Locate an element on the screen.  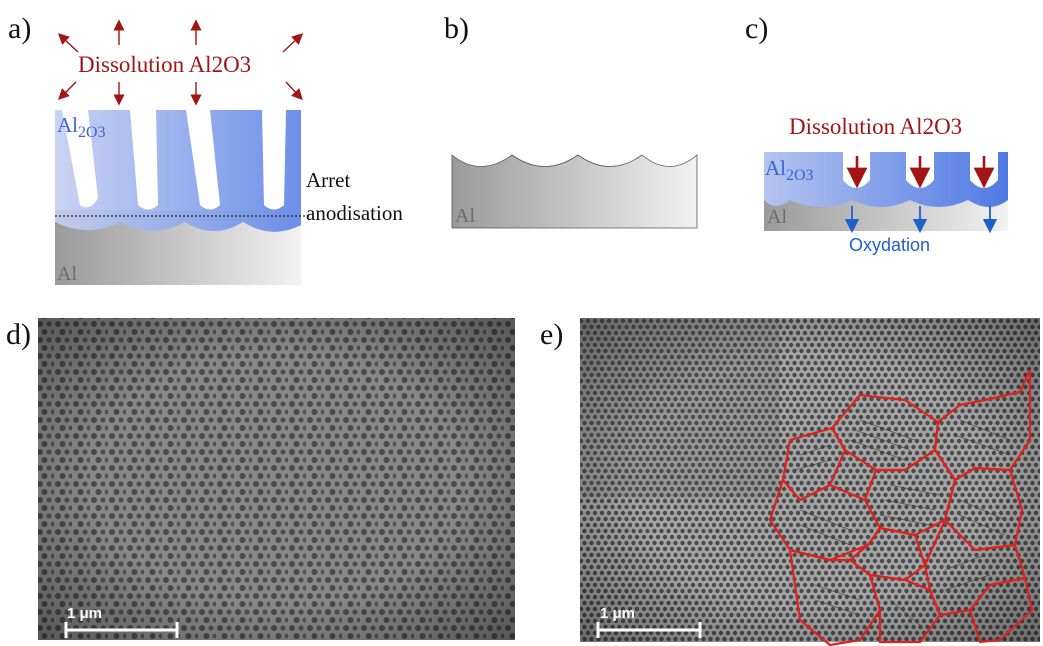
pore-row-hatching is located at coordinates (902, 522).